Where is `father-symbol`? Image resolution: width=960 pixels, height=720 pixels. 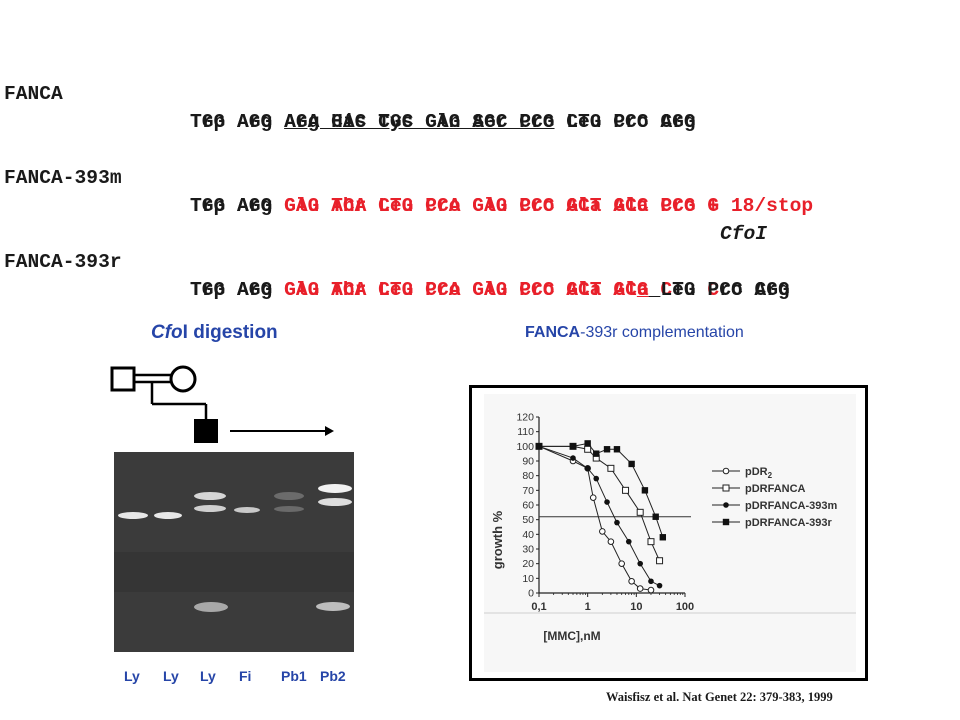 father-symbol is located at coordinates (123, 379).